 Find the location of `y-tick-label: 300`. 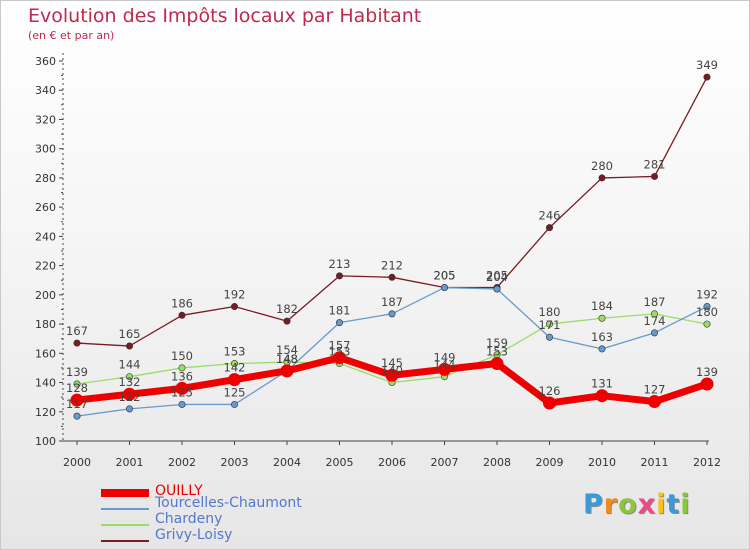

y-tick-label: 300 is located at coordinates (45, 149).